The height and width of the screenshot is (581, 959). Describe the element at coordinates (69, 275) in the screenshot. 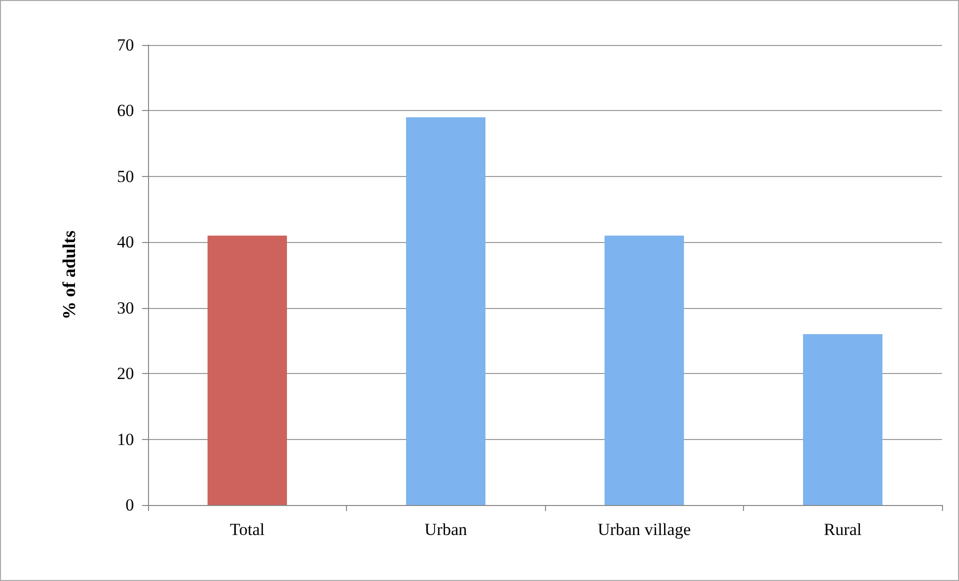

I see `y-axis-title: % of adults` at that location.